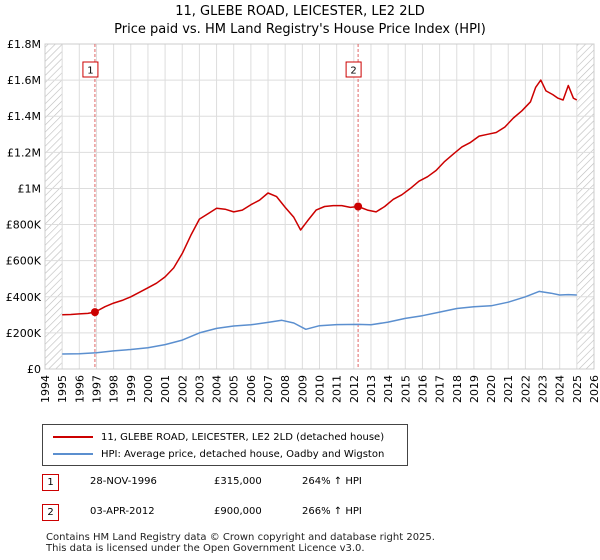 This screenshot has width=600, height=560. Describe the element at coordinates (131, 389) in the screenshot. I see `x-tick-label: 1999` at that location.